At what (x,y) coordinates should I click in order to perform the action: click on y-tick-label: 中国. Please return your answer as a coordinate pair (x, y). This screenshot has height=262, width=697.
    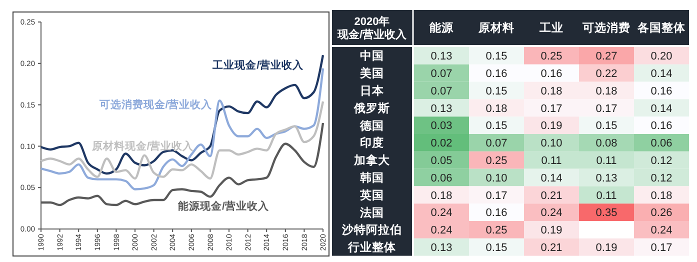
    Looking at the image, I should click on (372, 55).